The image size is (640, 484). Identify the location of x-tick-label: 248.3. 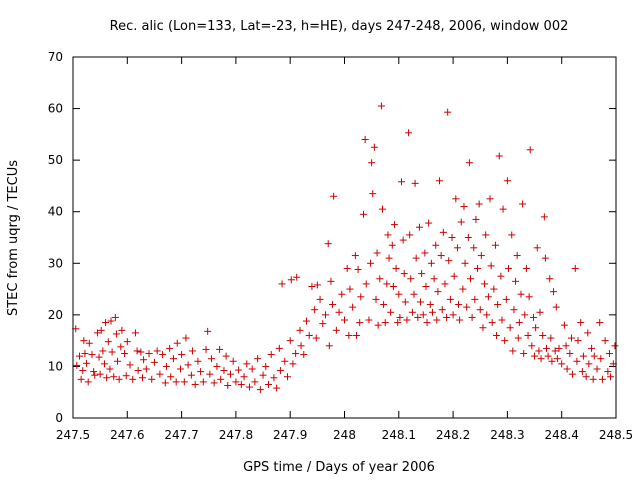
(507, 435).